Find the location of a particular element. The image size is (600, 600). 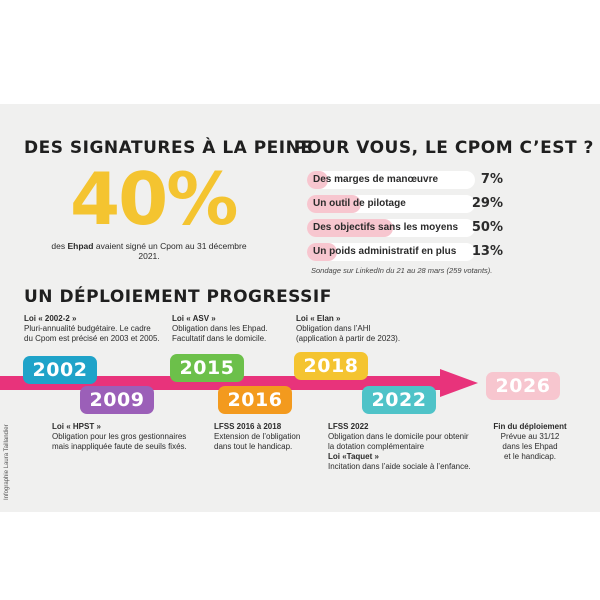

survey-heading: POUR VOUS, LE CPOM C’EST ? is located at coordinates (447, 148).